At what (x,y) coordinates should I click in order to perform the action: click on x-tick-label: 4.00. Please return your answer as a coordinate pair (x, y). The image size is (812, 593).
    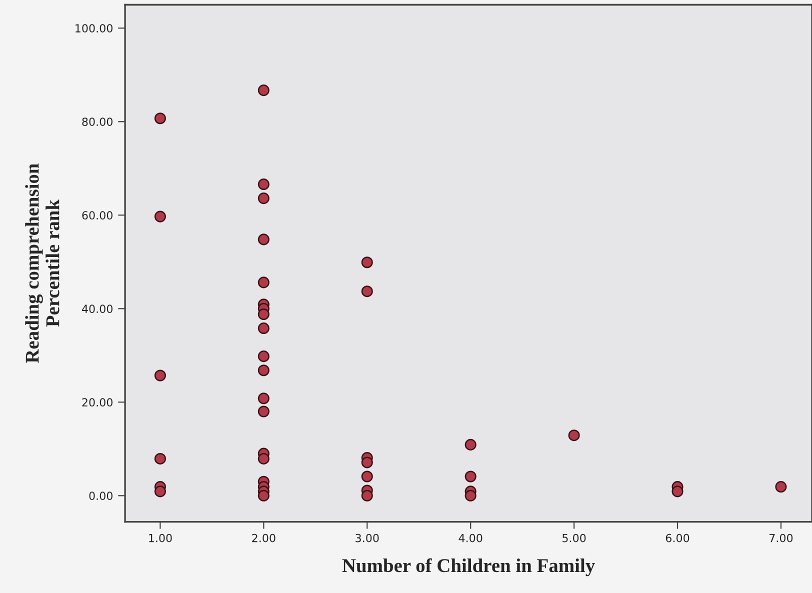
    Looking at the image, I should click on (470, 538).